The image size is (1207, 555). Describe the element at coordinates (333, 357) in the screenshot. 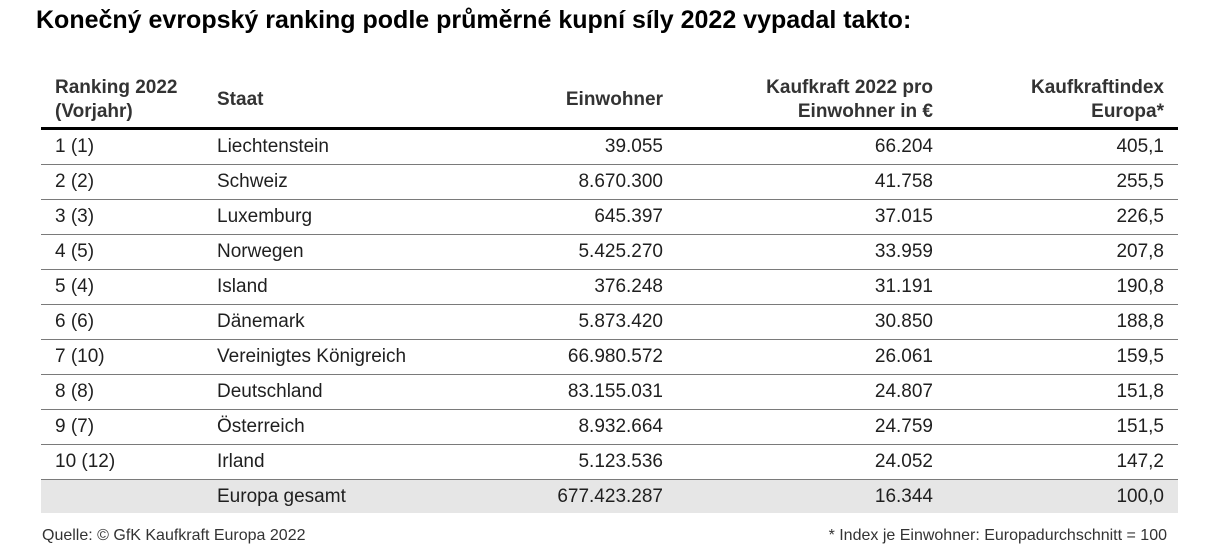

I see `cell-staat: Vereinigtes Königreich` at that location.